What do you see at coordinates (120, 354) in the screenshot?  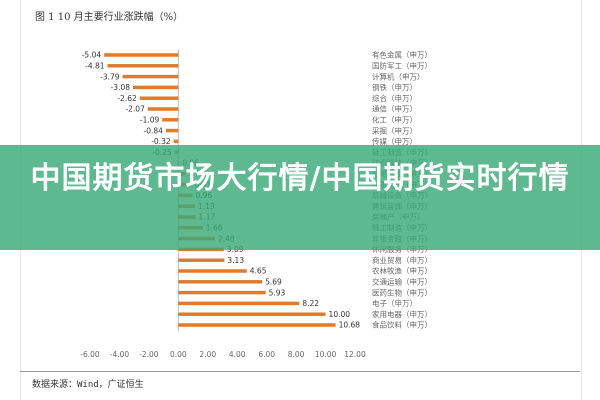 I see `x-tick-label: -4.00` at bounding box center [120, 354].